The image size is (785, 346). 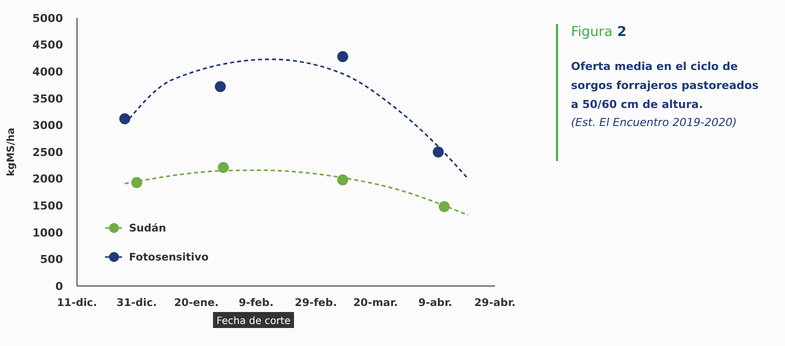 I want to click on x-tick-label: 11-dic., so click(x=77, y=303).